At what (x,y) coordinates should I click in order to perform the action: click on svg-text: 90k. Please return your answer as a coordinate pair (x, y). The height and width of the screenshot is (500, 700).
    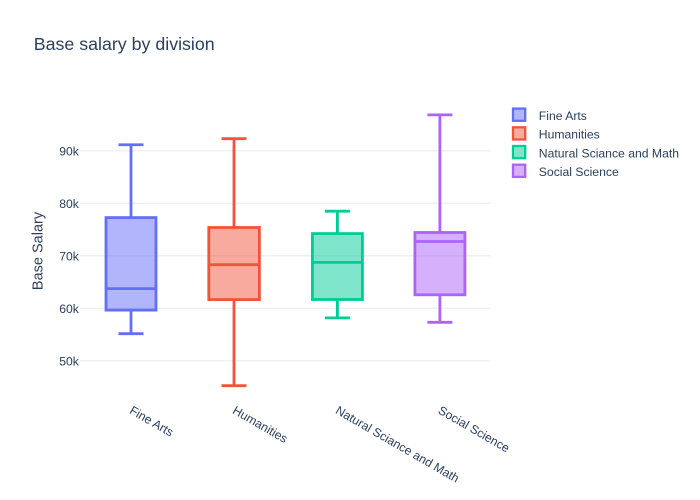
    Looking at the image, I should click on (69, 151).